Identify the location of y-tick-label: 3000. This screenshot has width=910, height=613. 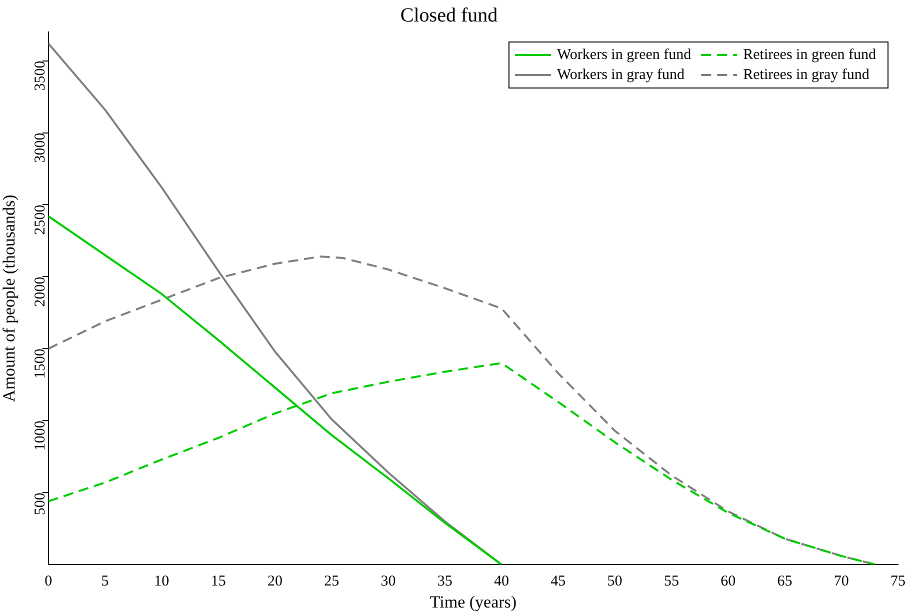
(40, 147).